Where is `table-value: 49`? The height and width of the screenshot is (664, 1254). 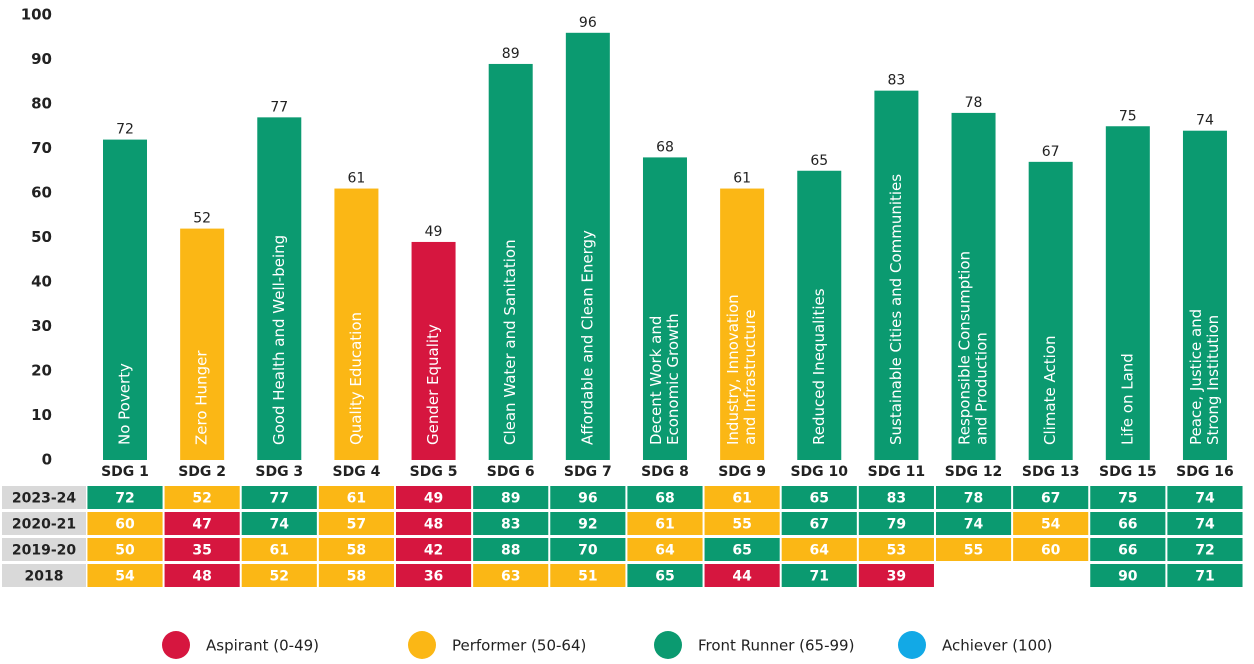
table-value: 49 is located at coordinates (433, 499).